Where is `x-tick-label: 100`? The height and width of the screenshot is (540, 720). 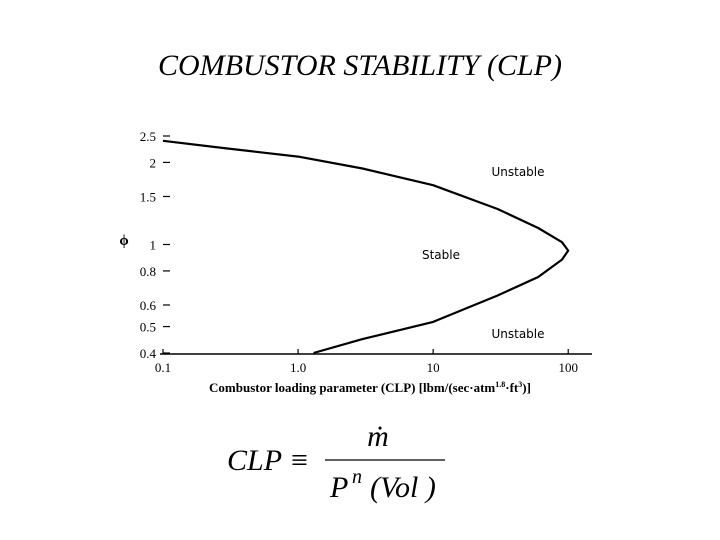
x-tick-label: 100 is located at coordinates (568, 367).